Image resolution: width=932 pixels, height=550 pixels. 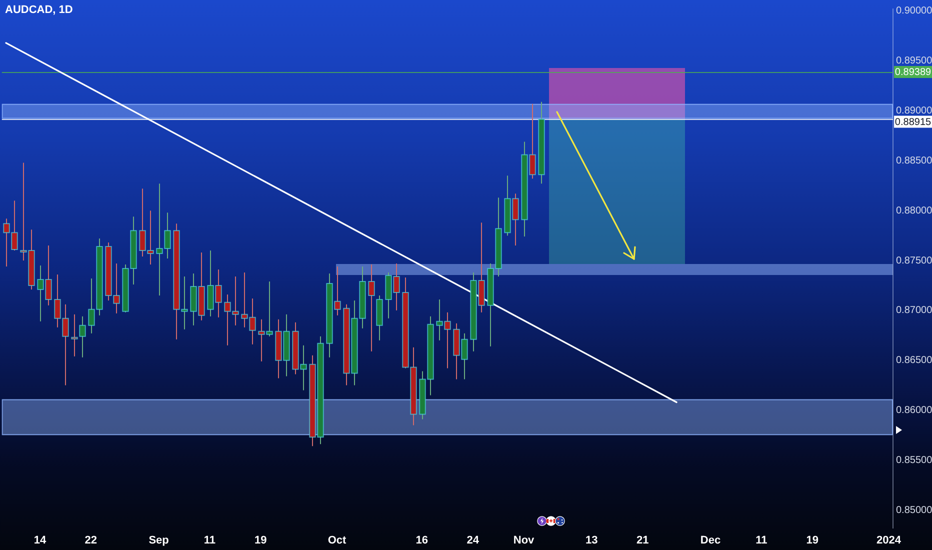 What do you see at coordinates (914, 61) in the screenshot?
I see `y-tick-label: 0.89500` at bounding box center [914, 61].